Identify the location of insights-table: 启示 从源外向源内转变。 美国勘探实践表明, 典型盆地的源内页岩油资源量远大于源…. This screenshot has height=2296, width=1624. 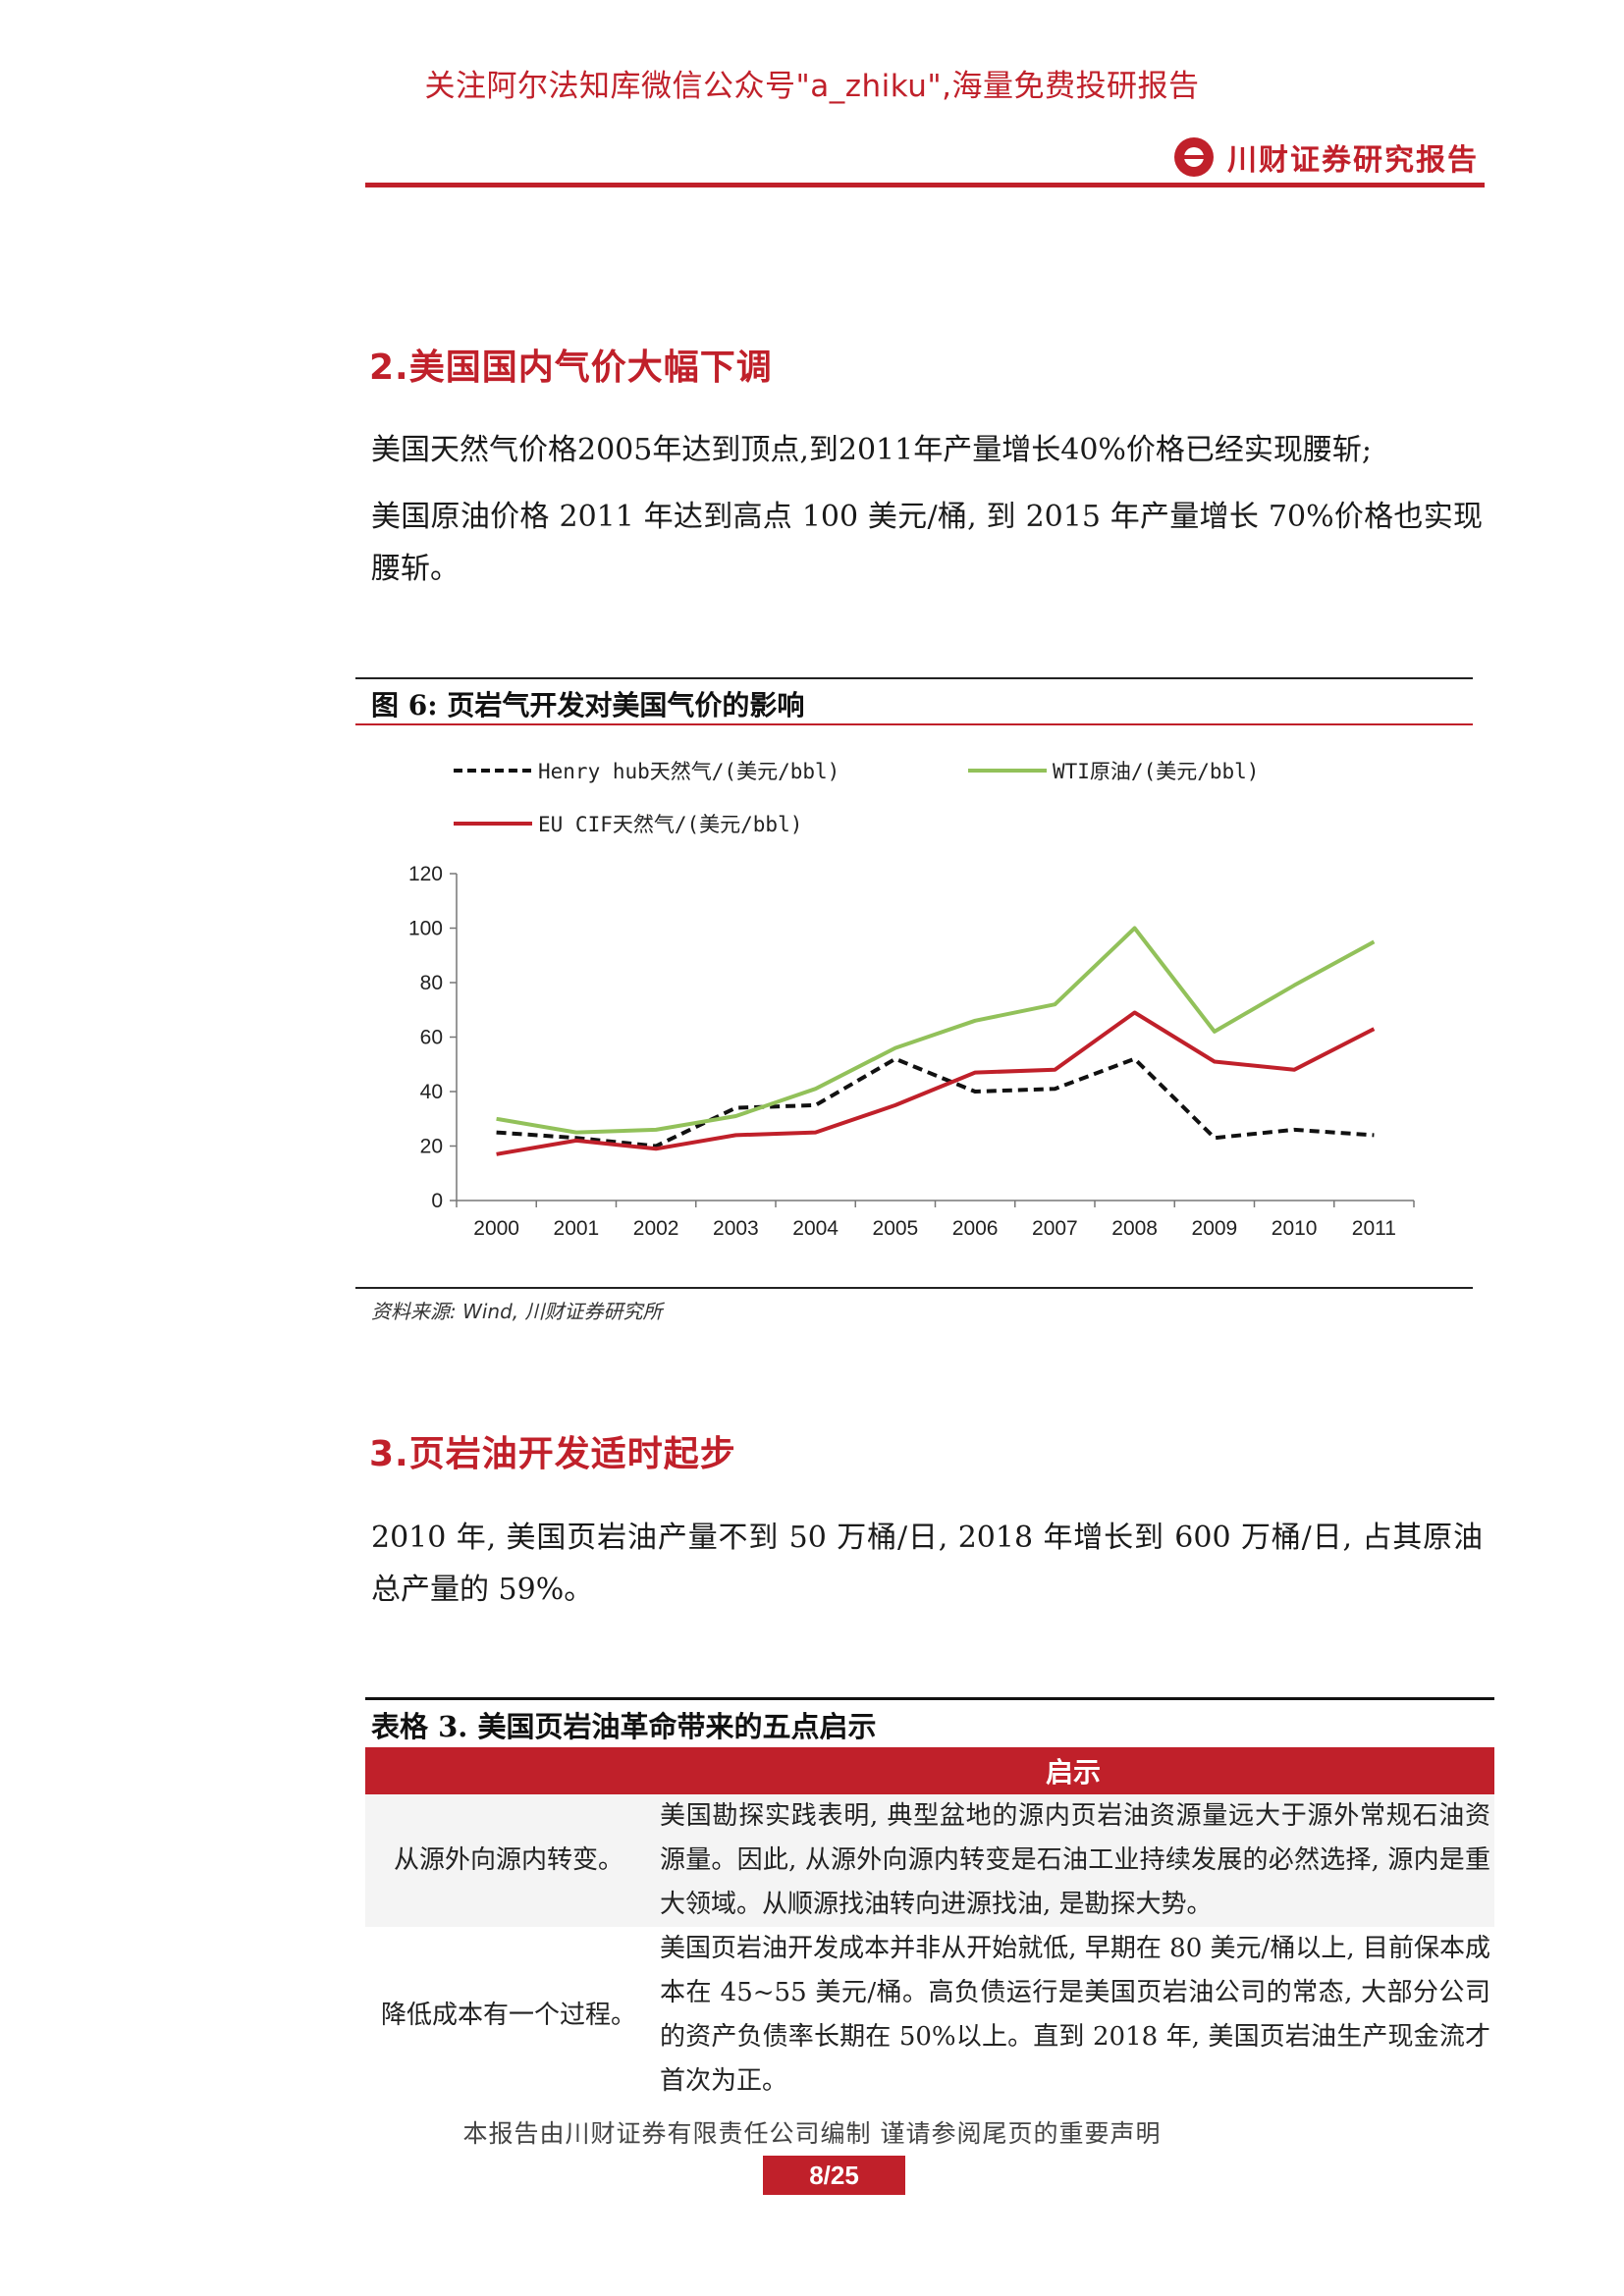
(929, 1925).